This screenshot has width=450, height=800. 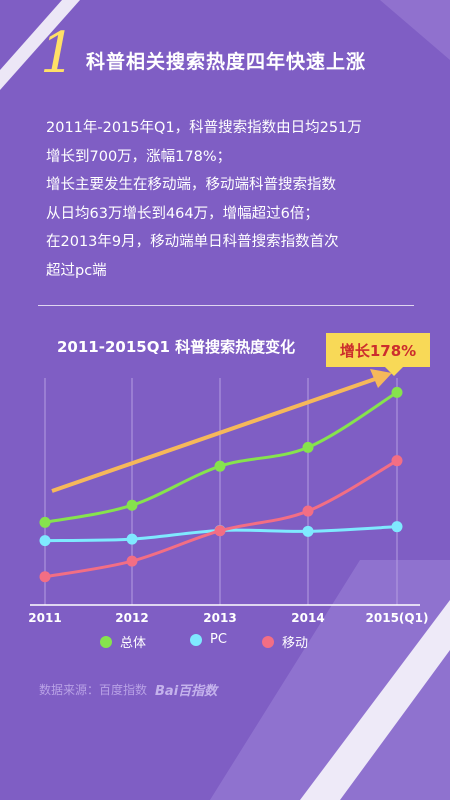 I want to click on data-point-移动-2015(Q1), so click(x=397, y=461).